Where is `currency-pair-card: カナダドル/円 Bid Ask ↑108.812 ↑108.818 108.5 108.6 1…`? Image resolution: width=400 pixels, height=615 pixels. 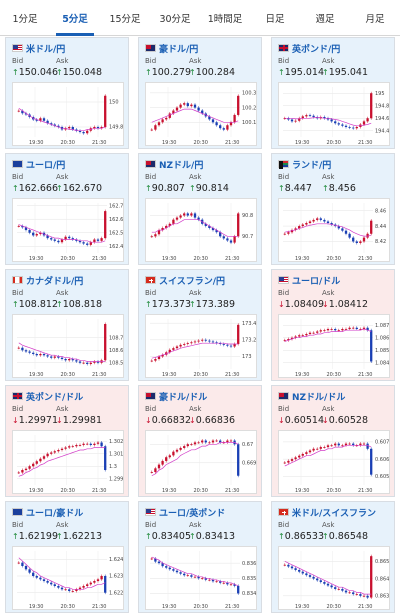 currency-pair-card: カナダドル/円 Bid Ask ↑108.812 ↑108.818 108.5 108.6 1… is located at coordinates (67, 325).